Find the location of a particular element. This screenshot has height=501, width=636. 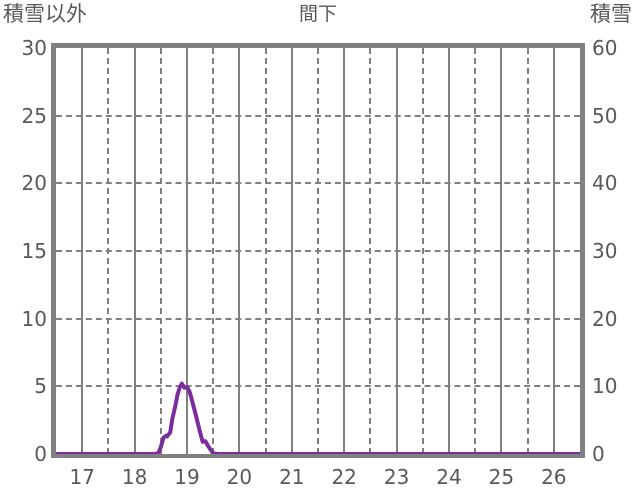

x-tick-22: 22 is located at coordinates (344, 477).